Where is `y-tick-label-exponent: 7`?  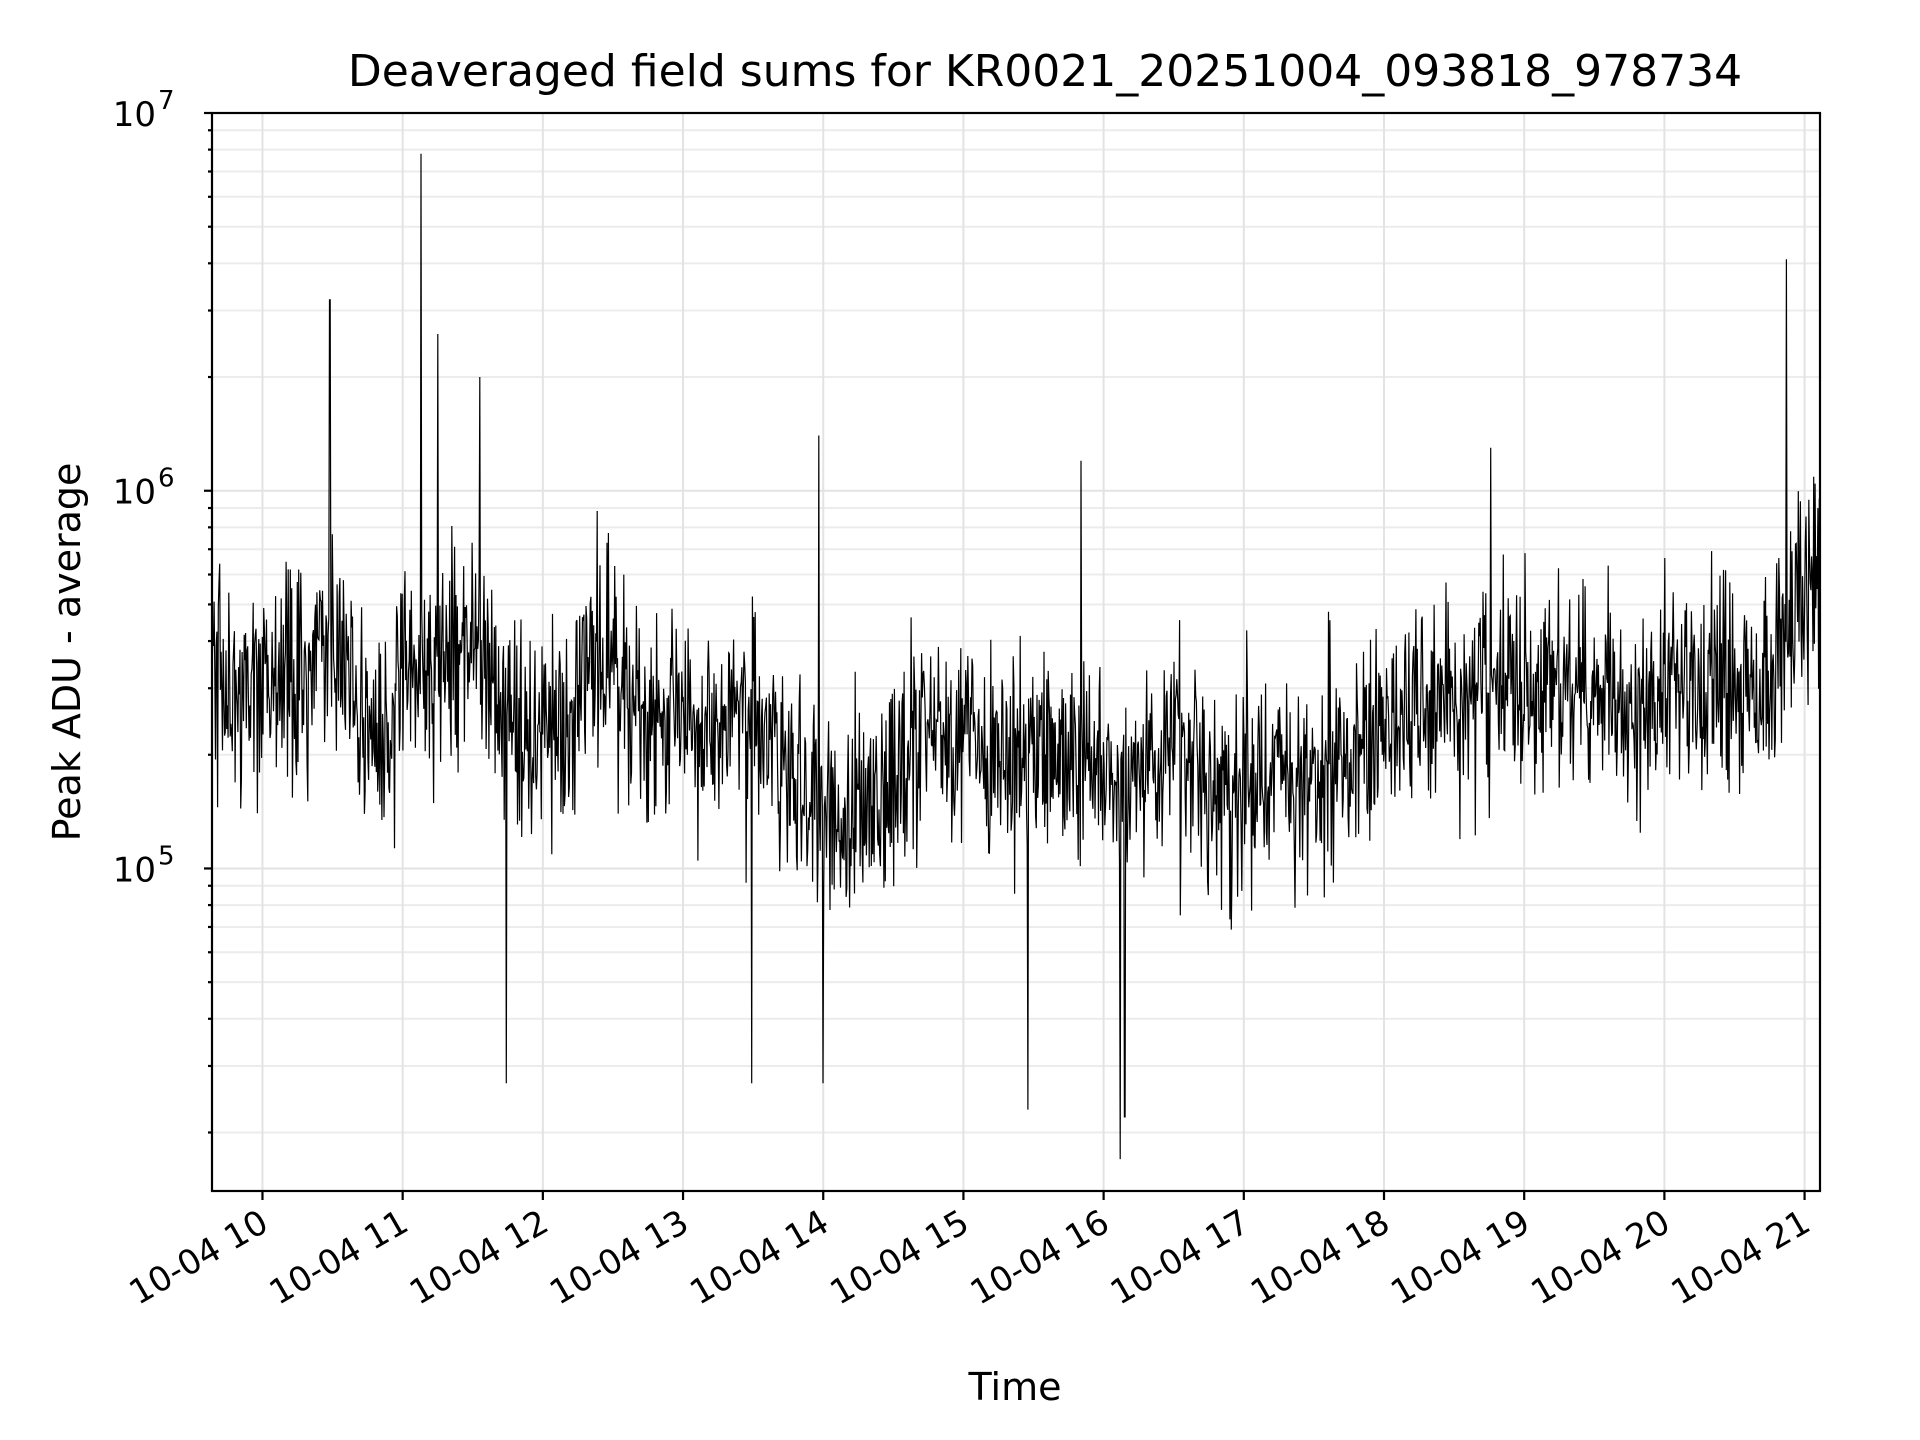
y-tick-label-exponent: 7 is located at coordinates (166, 101).